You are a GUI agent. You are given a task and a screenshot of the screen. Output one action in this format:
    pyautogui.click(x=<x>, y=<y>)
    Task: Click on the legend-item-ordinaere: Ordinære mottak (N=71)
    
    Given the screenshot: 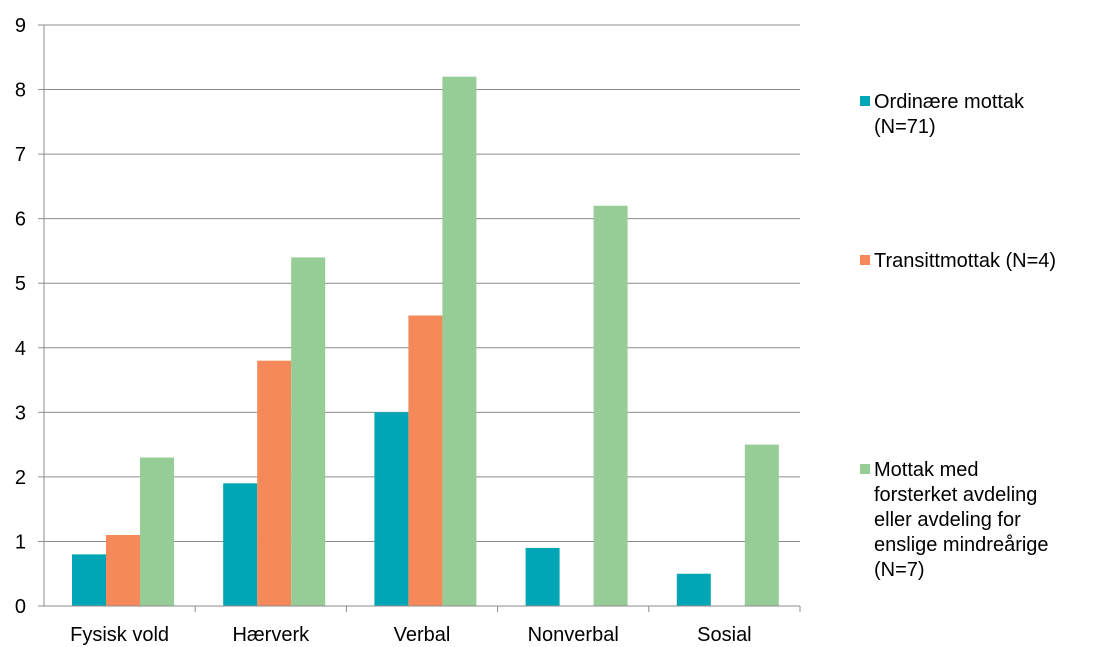 What is the action you would take?
    pyautogui.click(x=942, y=115)
    